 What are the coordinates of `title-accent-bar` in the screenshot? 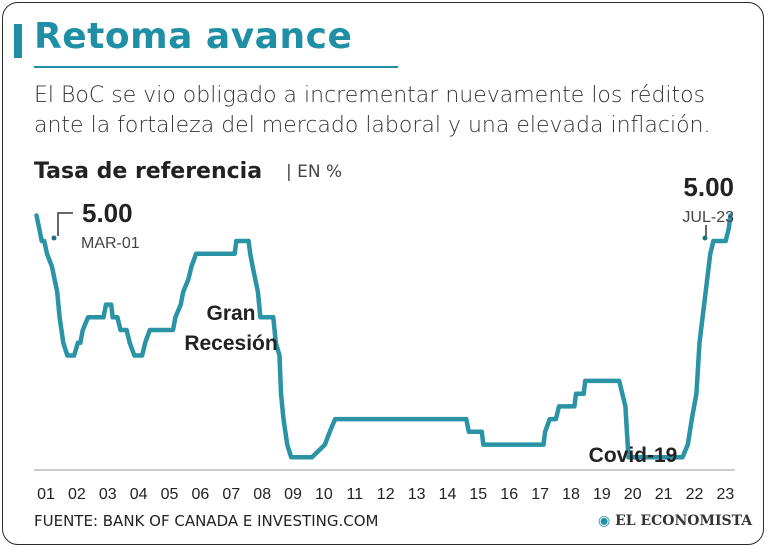 It's located at (18, 41).